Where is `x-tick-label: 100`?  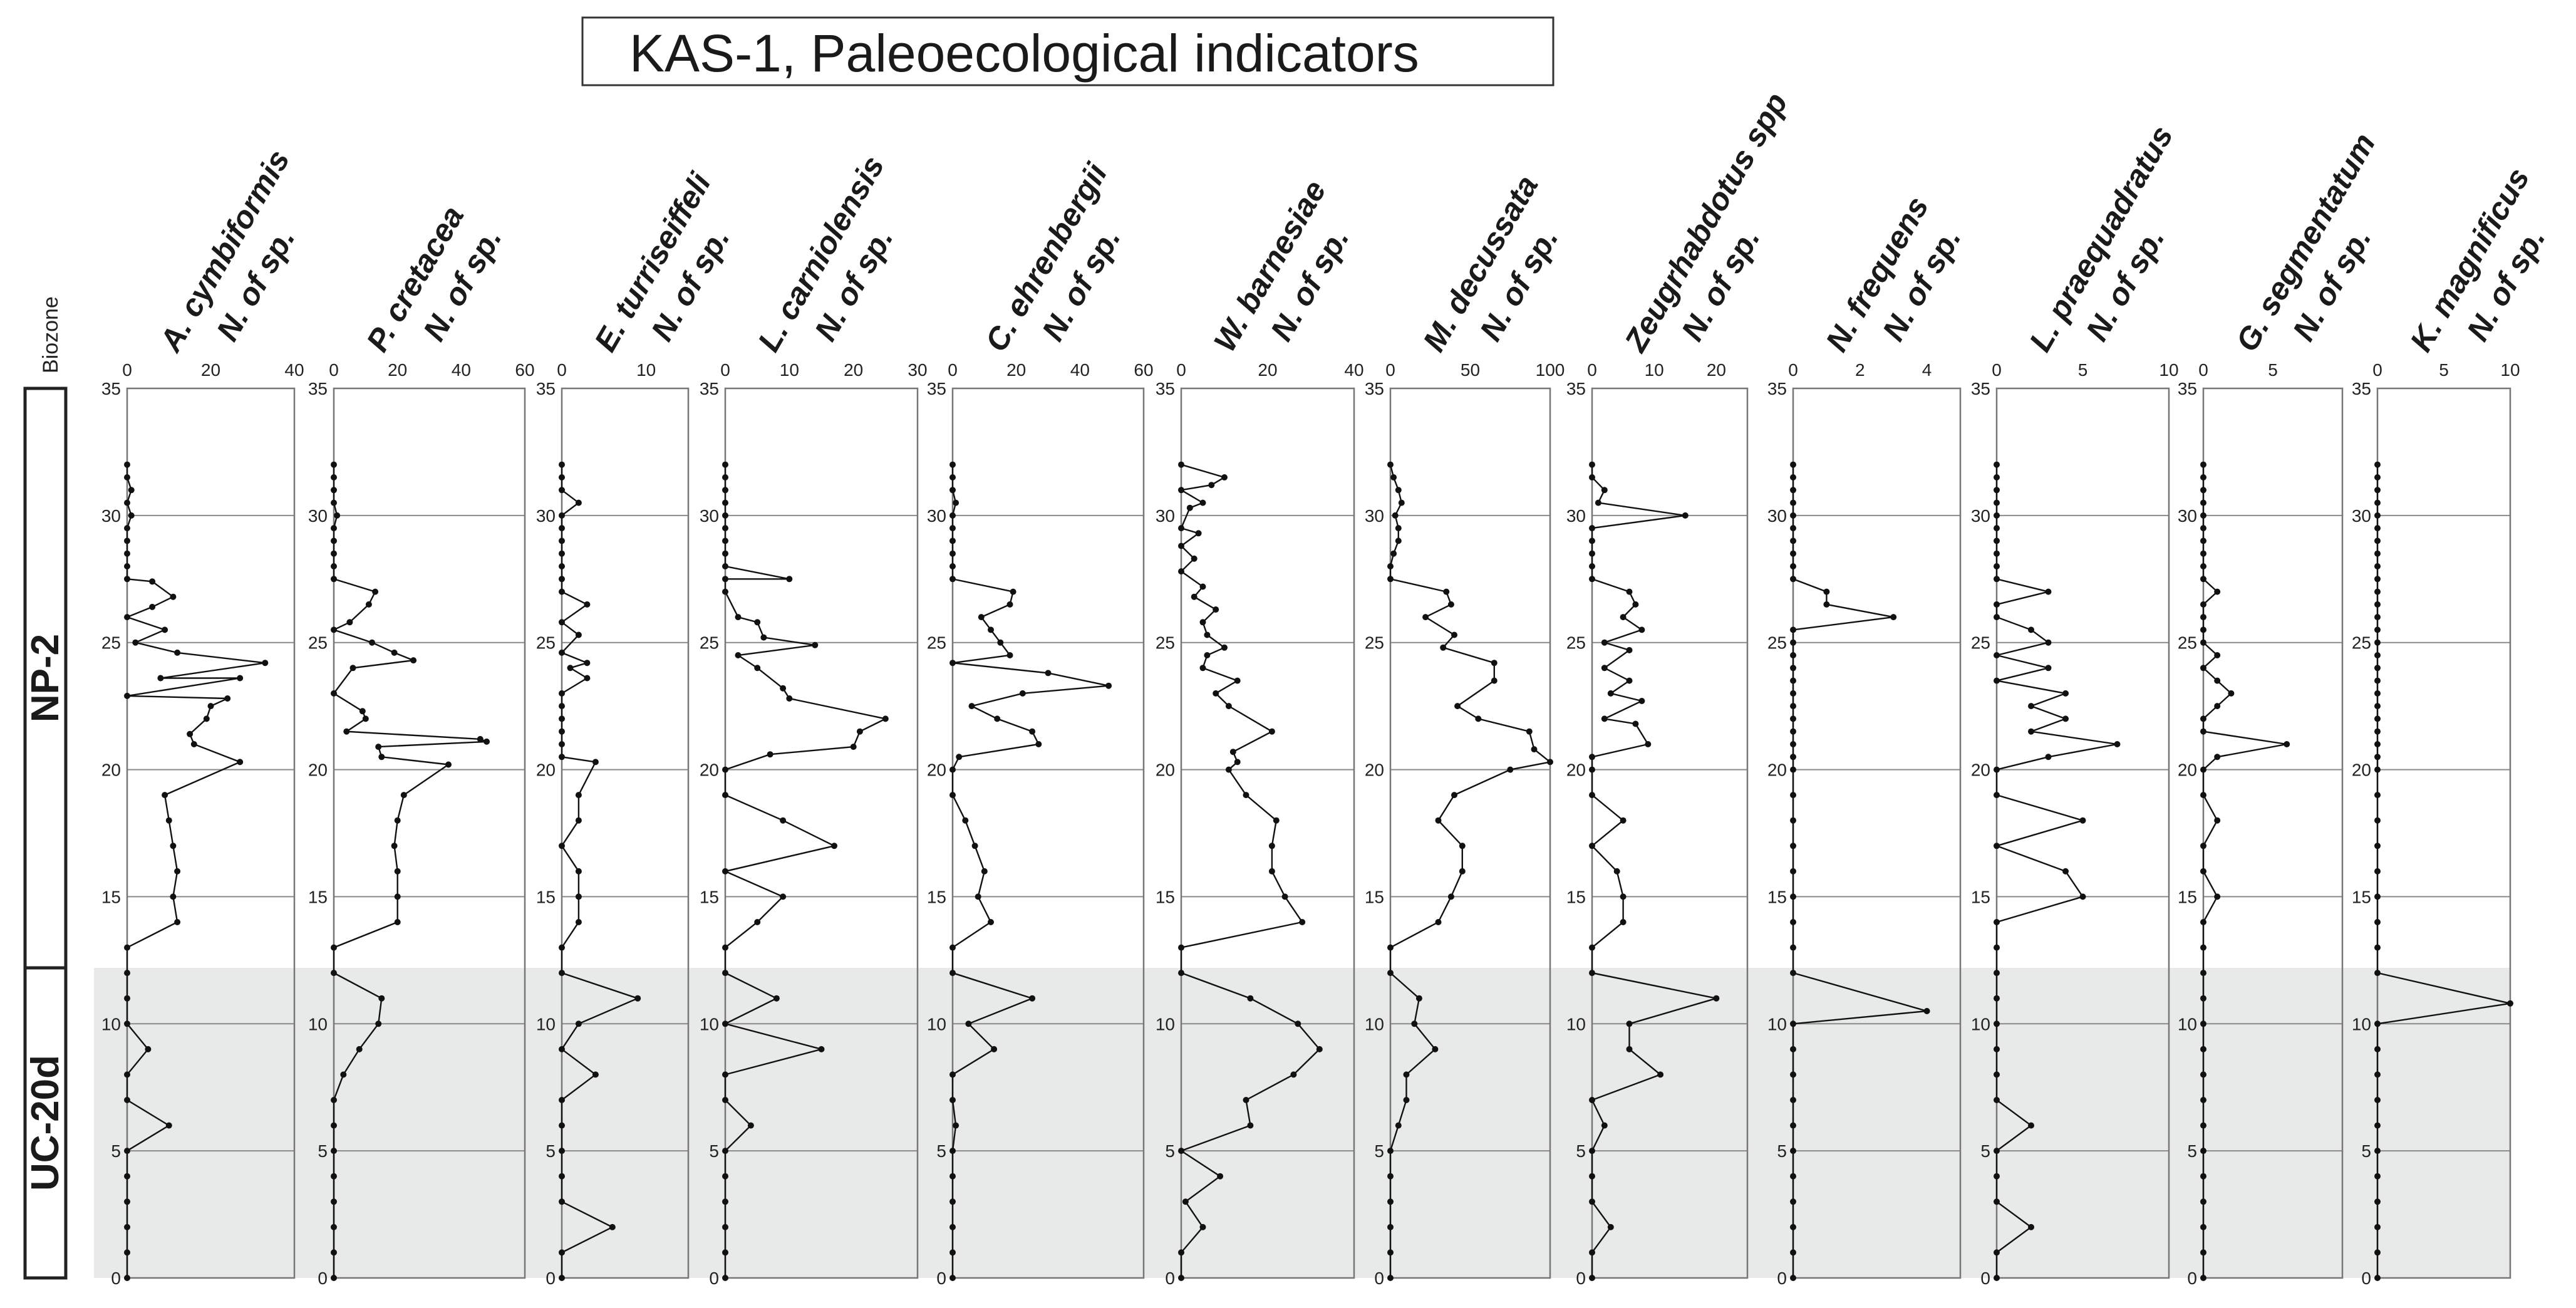
x-tick-label: 100 is located at coordinates (1550, 370).